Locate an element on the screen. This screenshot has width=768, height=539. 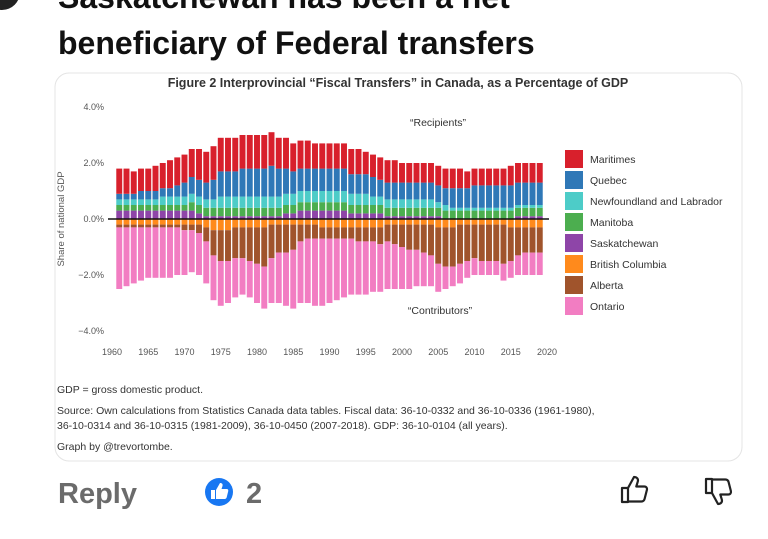
annotation: “Contributors” is located at coordinates (440, 311).